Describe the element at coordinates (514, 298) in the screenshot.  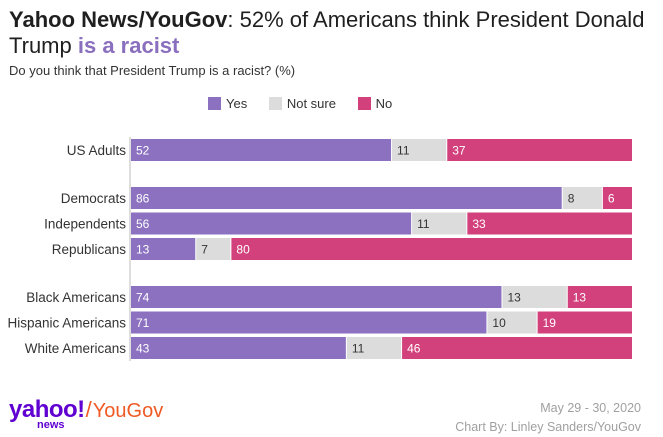
I see `data-label-black-americans-not-sure: 13` at that location.